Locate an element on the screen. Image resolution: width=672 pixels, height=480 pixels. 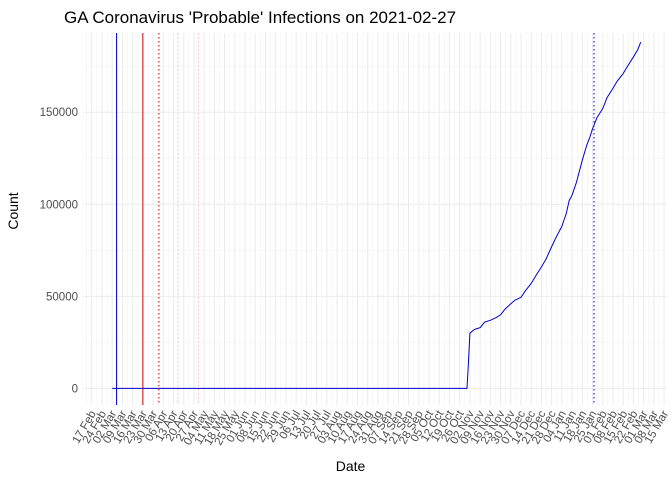
y-tick-label: 100000 is located at coordinates (59, 205).